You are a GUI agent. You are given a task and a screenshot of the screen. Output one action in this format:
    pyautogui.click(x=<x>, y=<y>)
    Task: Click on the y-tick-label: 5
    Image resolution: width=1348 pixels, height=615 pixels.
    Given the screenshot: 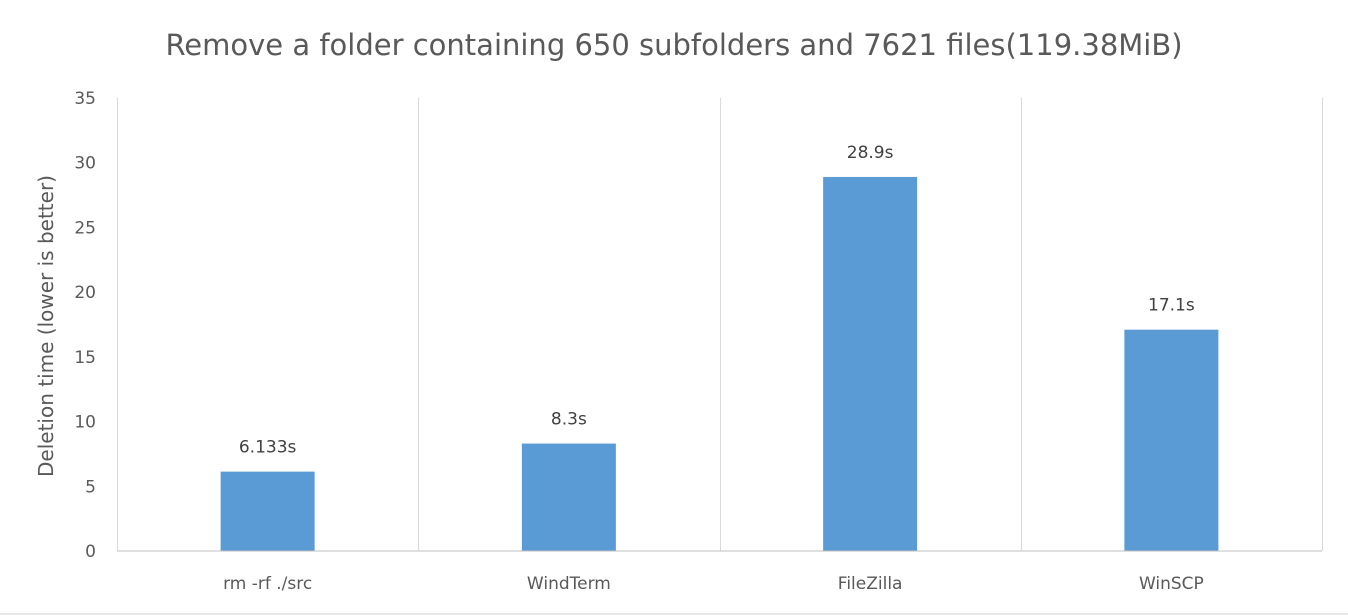 What is the action you would take?
    pyautogui.click(x=90, y=487)
    